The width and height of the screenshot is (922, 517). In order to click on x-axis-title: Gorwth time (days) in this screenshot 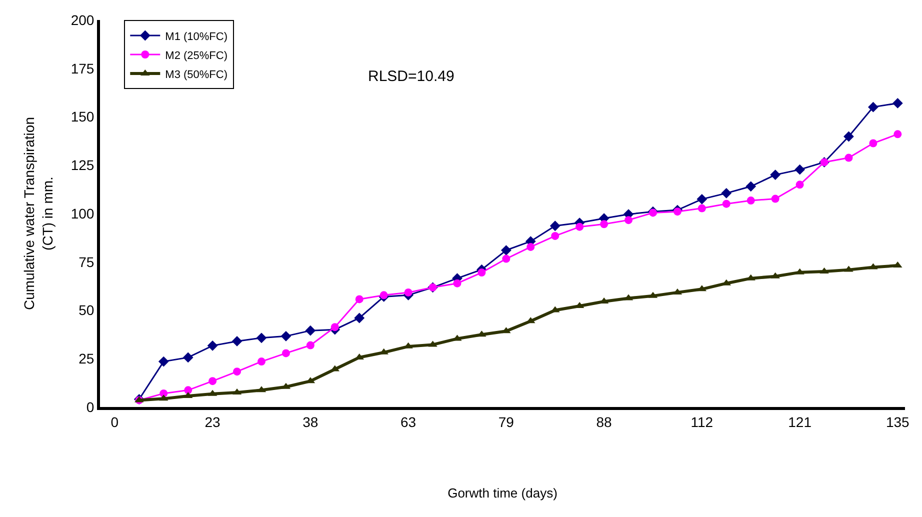, I will do `click(503, 492)`.